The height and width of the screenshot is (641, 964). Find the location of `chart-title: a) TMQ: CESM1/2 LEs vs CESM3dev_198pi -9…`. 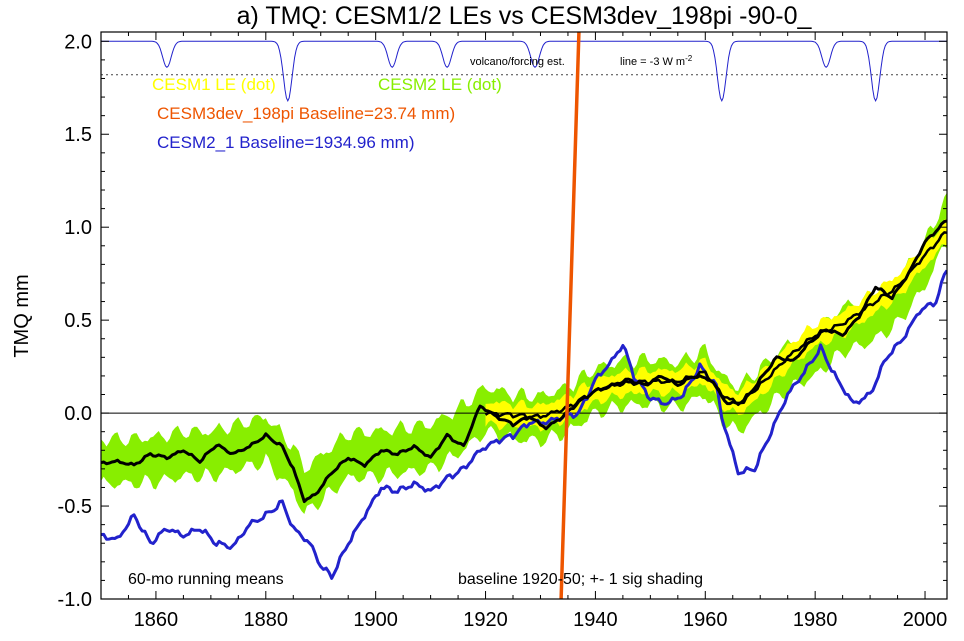

chart-title: a) TMQ: CESM1/2 LEs vs CESM3dev_198pi -9… is located at coordinates (525, 16).